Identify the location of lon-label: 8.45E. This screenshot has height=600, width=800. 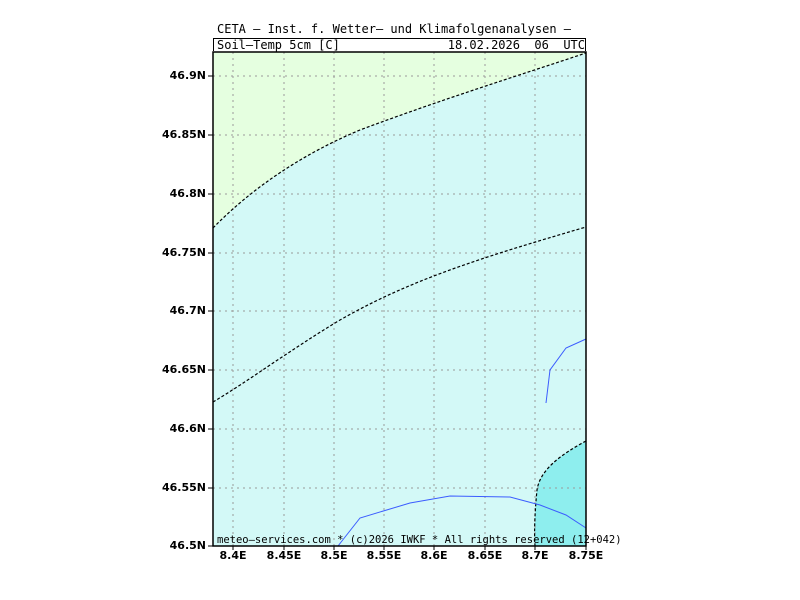
(284, 555).